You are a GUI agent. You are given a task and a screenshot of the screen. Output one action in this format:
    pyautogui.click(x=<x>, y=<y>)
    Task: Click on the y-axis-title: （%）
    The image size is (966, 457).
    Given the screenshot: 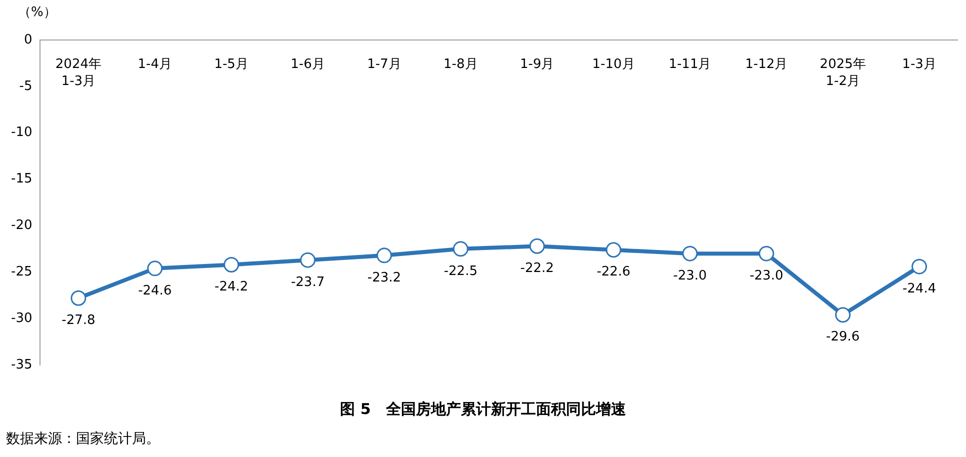 What is the action you would take?
    pyautogui.click(x=37, y=12)
    